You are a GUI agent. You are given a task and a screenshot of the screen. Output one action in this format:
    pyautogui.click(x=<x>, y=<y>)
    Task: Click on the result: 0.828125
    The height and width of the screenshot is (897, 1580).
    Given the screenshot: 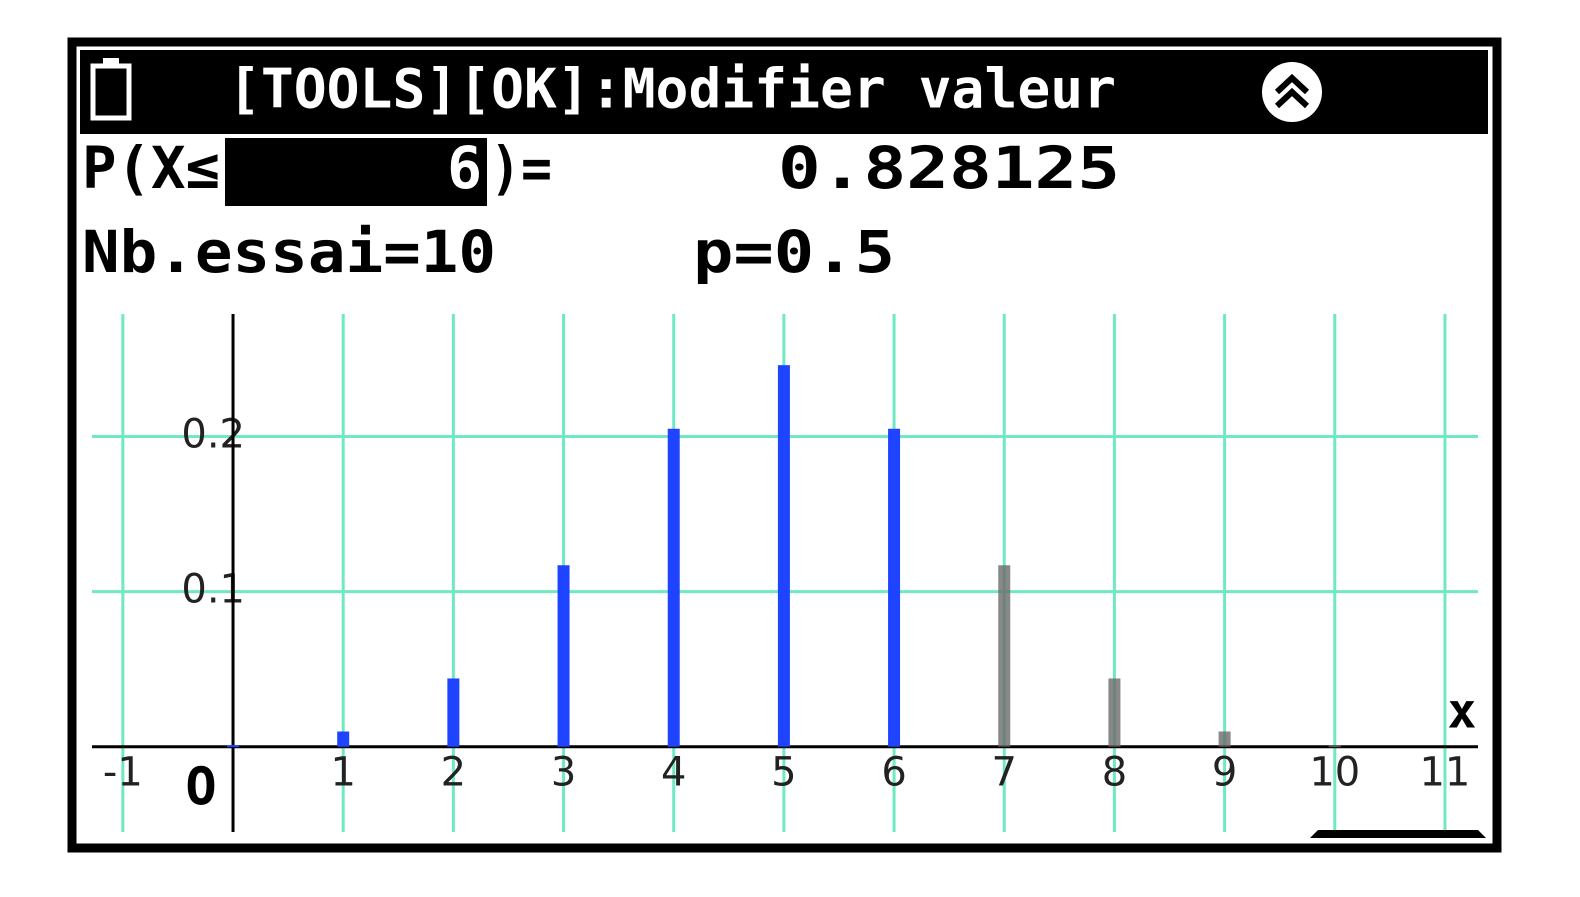 What is the action you would take?
    pyautogui.click(x=949, y=168)
    